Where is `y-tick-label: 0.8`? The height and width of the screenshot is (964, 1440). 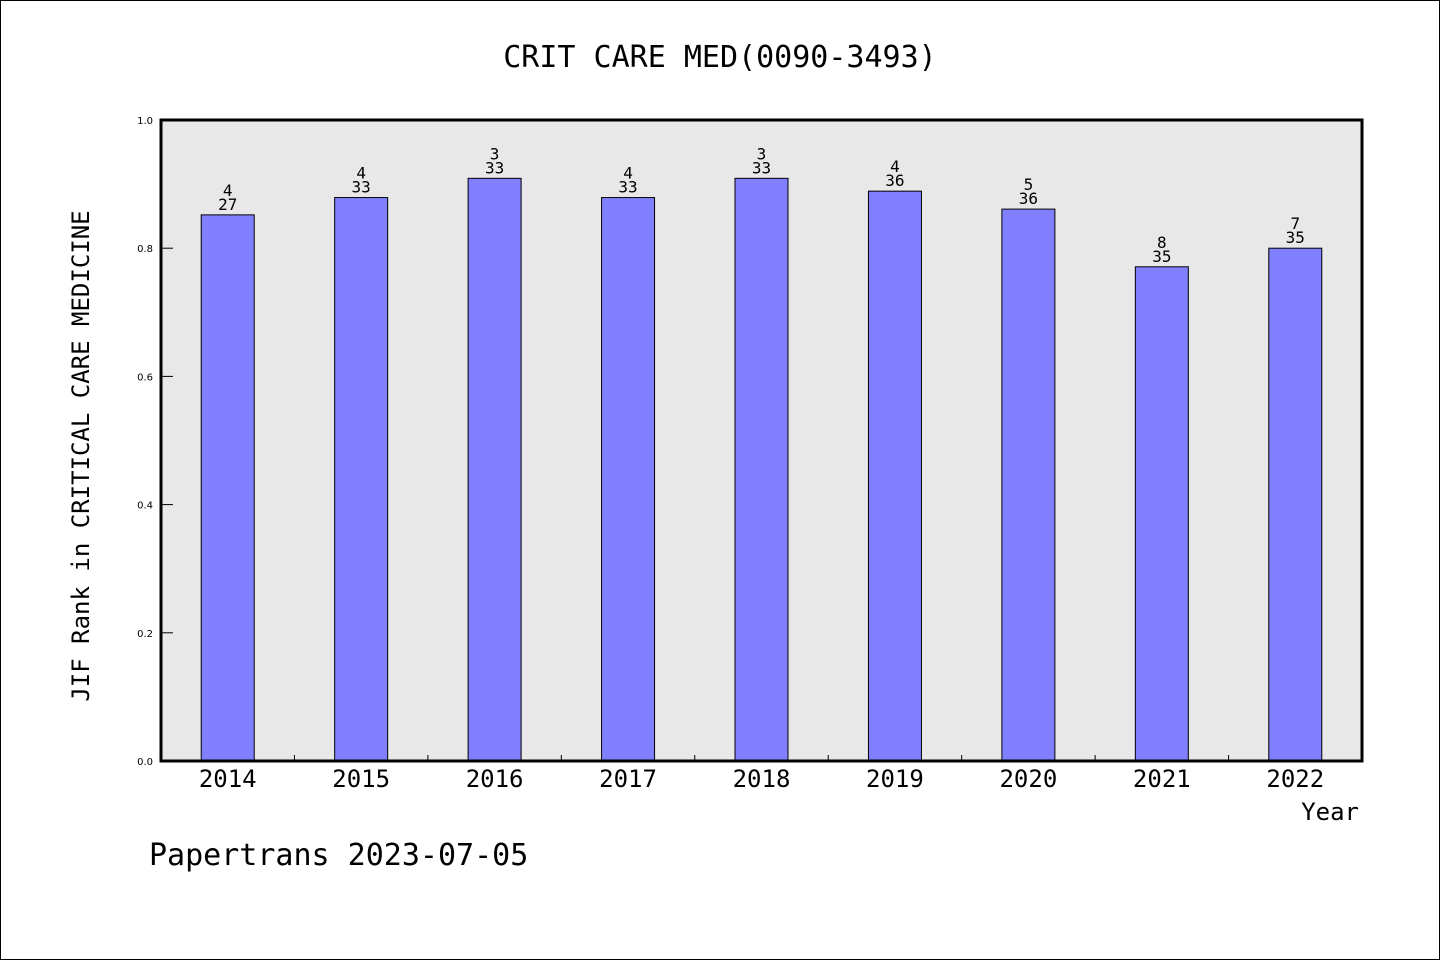 y-tick-label: 0.8 is located at coordinates (145, 249).